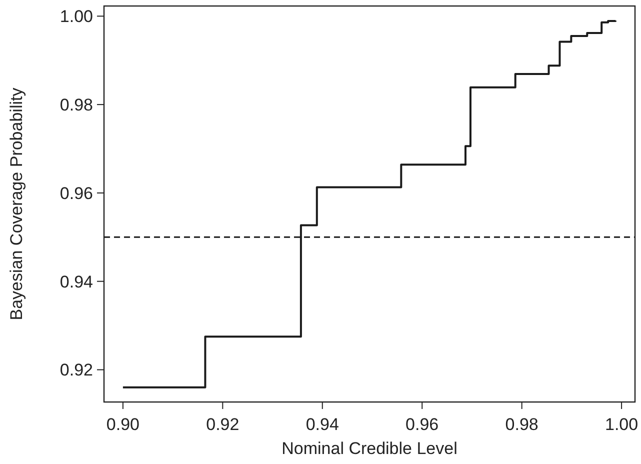 The image size is (641, 464). What do you see at coordinates (76, 282) in the screenshot?
I see `y-tick-label: 0.94` at bounding box center [76, 282].